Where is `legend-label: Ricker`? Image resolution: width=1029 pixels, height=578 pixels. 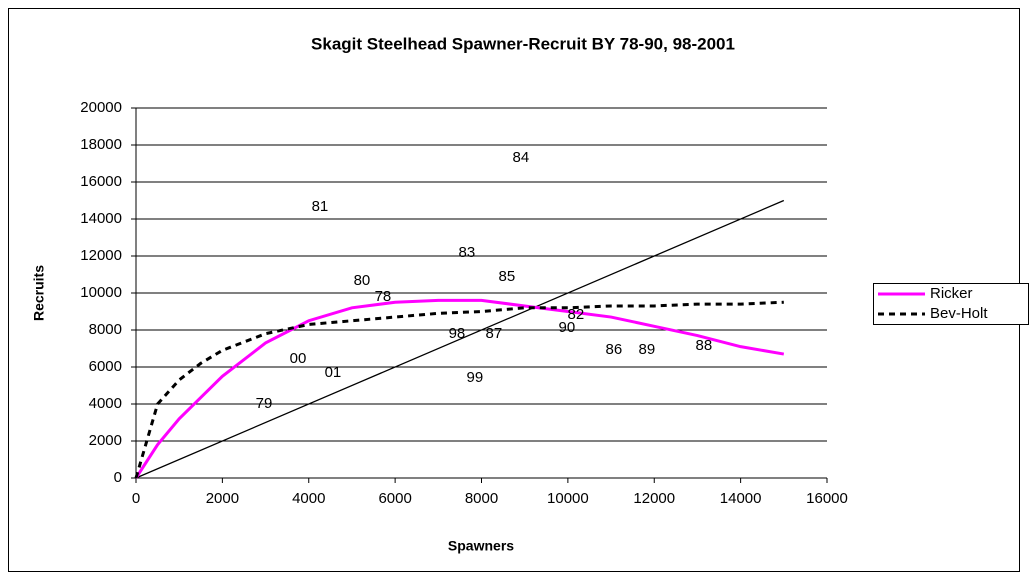 legend-label: Ricker is located at coordinates (951, 293).